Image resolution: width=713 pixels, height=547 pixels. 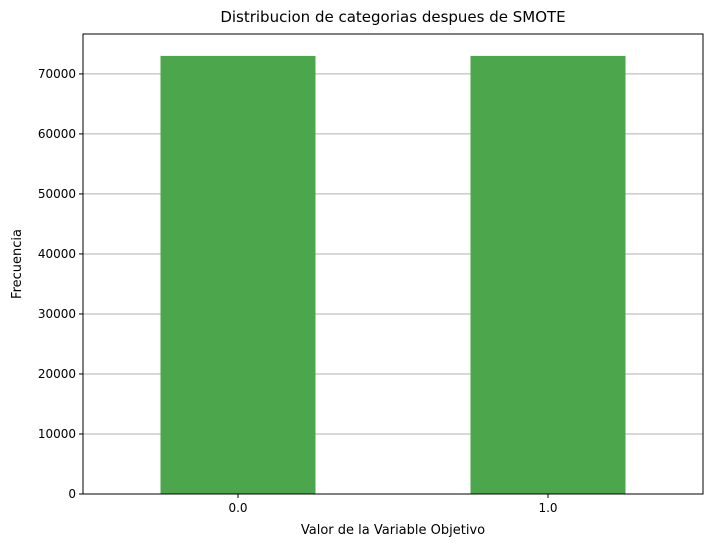 What do you see at coordinates (72, 494) in the screenshot?
I see `y-tick-label-0: 0` at bounding box center [72, 494].